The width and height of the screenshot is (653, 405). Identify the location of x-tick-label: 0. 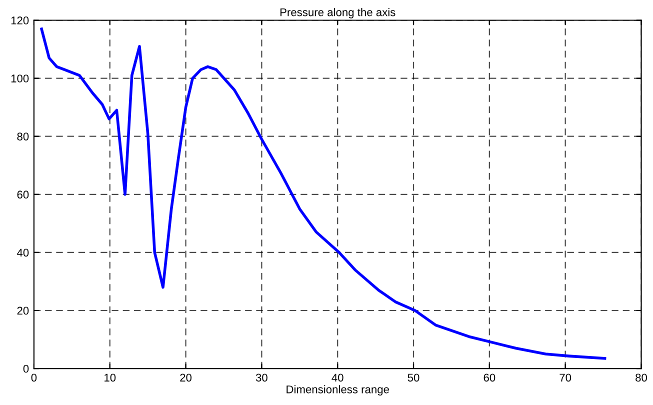
(34, 378).